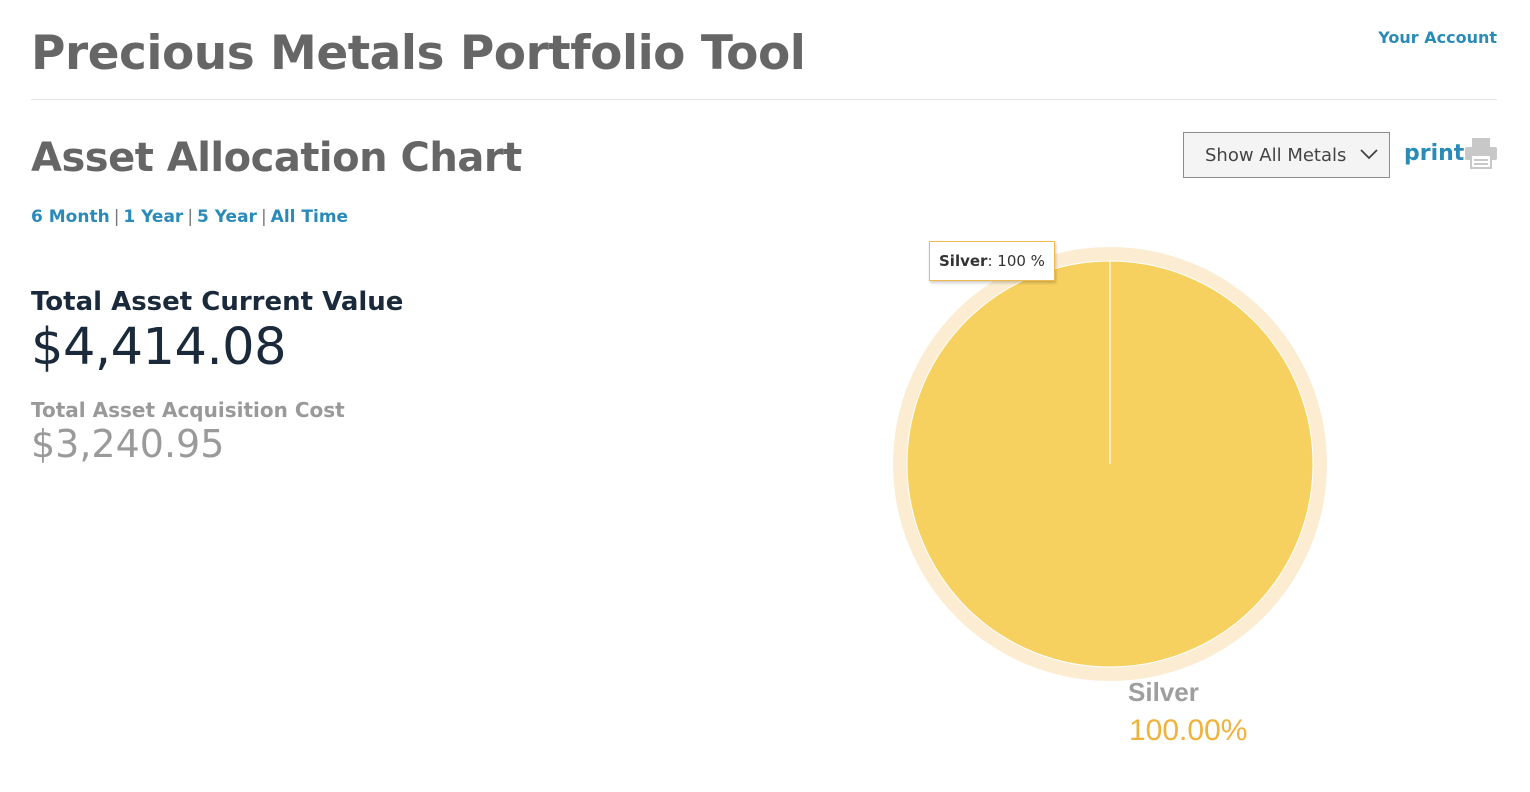 The height and width of the screenshot is (792, 1530). Describe the element at coordinates (227, 217) in the screenshot. I see `period-5-year: 5 Year` at that location.